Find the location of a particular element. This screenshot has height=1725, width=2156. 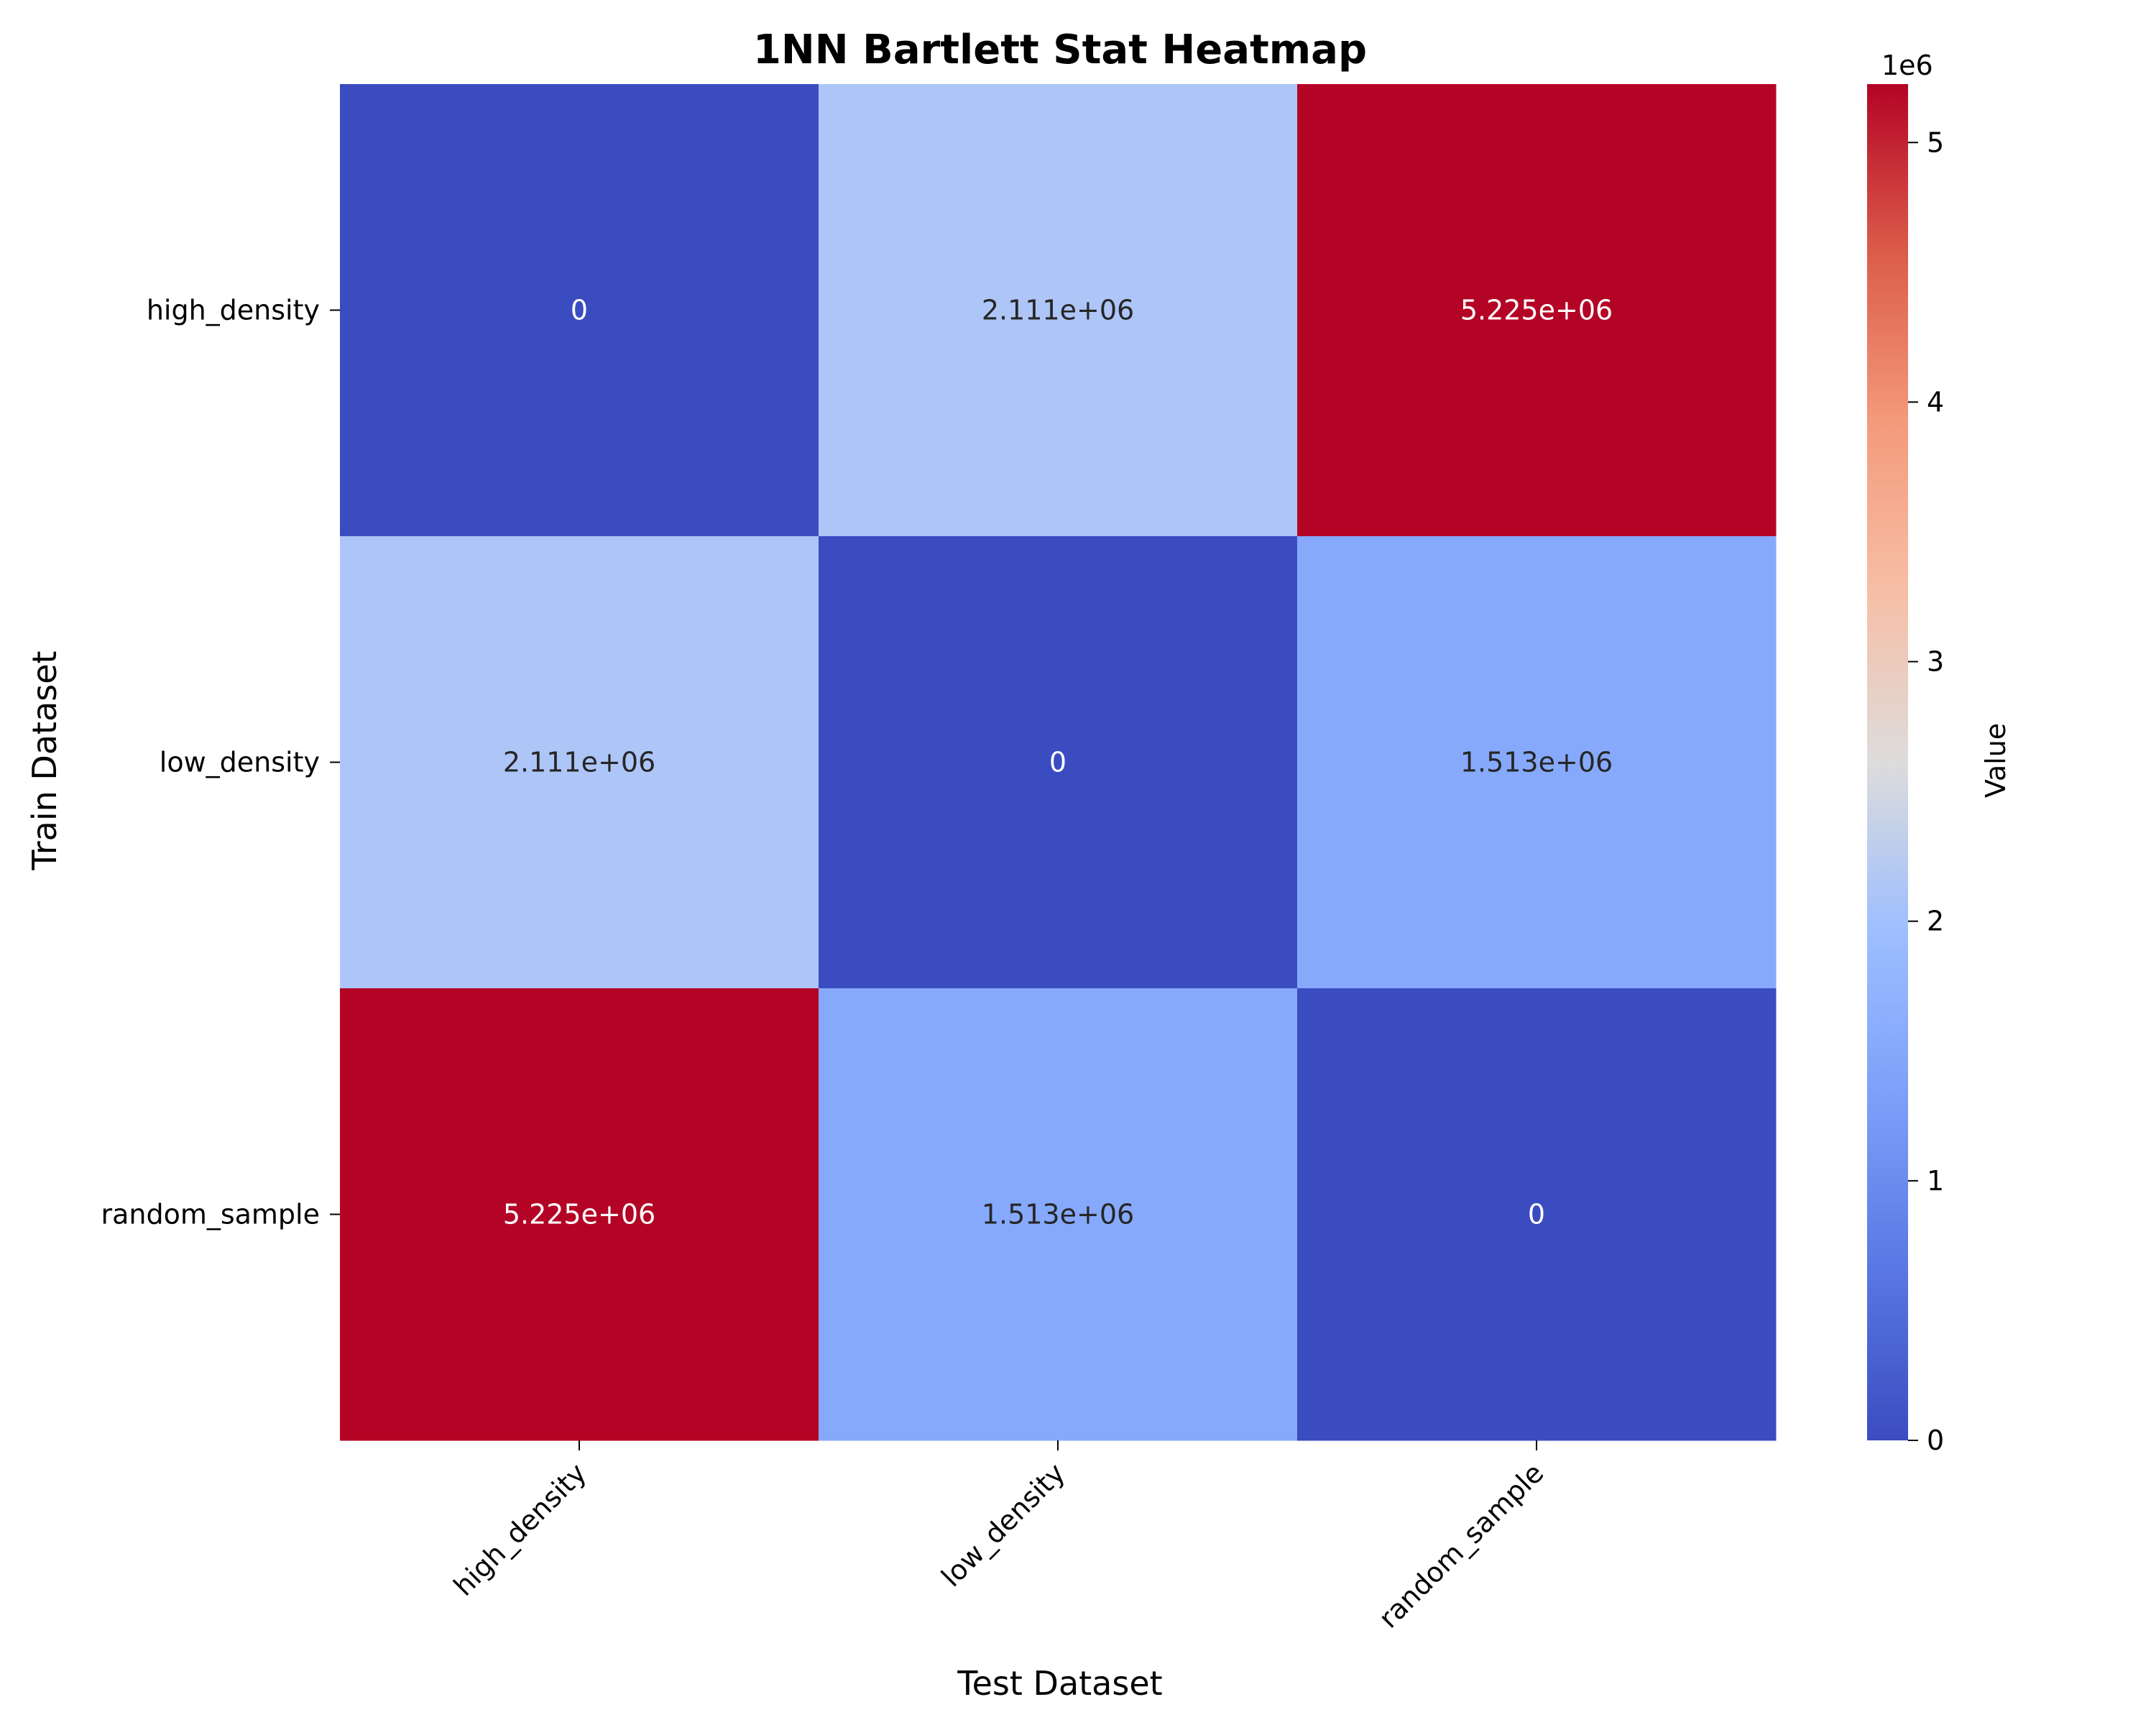

y-tick-label: high_density is located at coordinates (234, 310).